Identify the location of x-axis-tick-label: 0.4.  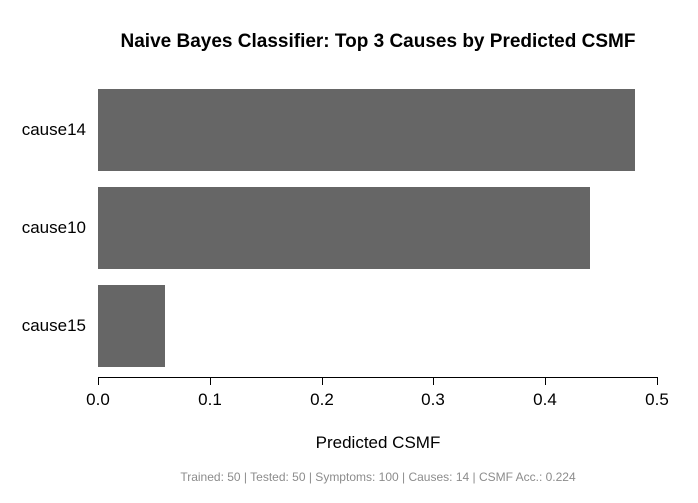
(545, 399).